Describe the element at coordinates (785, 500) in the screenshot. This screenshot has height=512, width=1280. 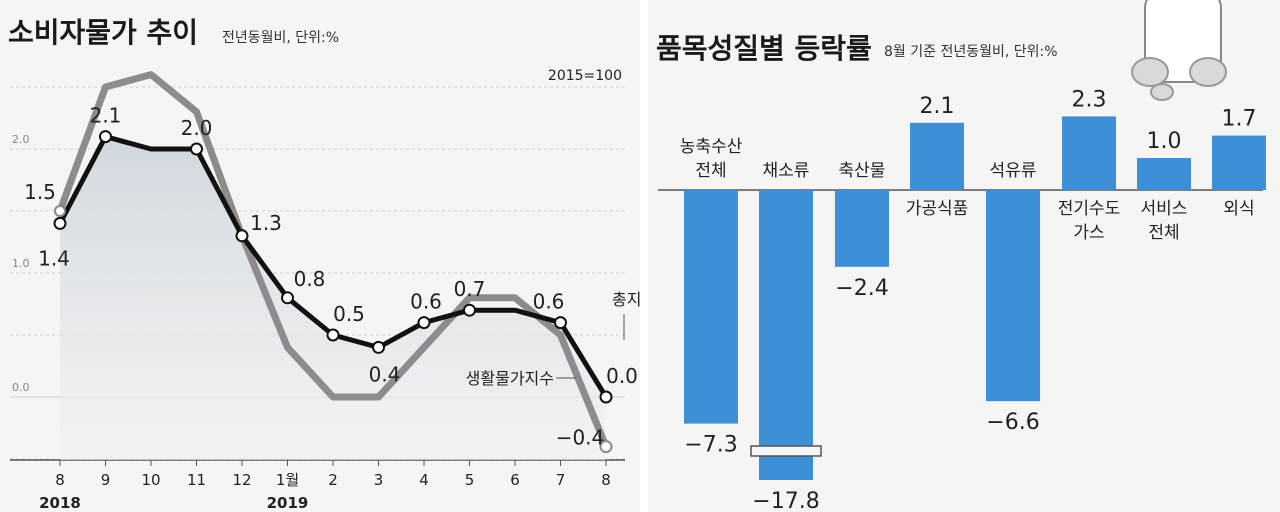
I see `value-label: −17.8` at that location.